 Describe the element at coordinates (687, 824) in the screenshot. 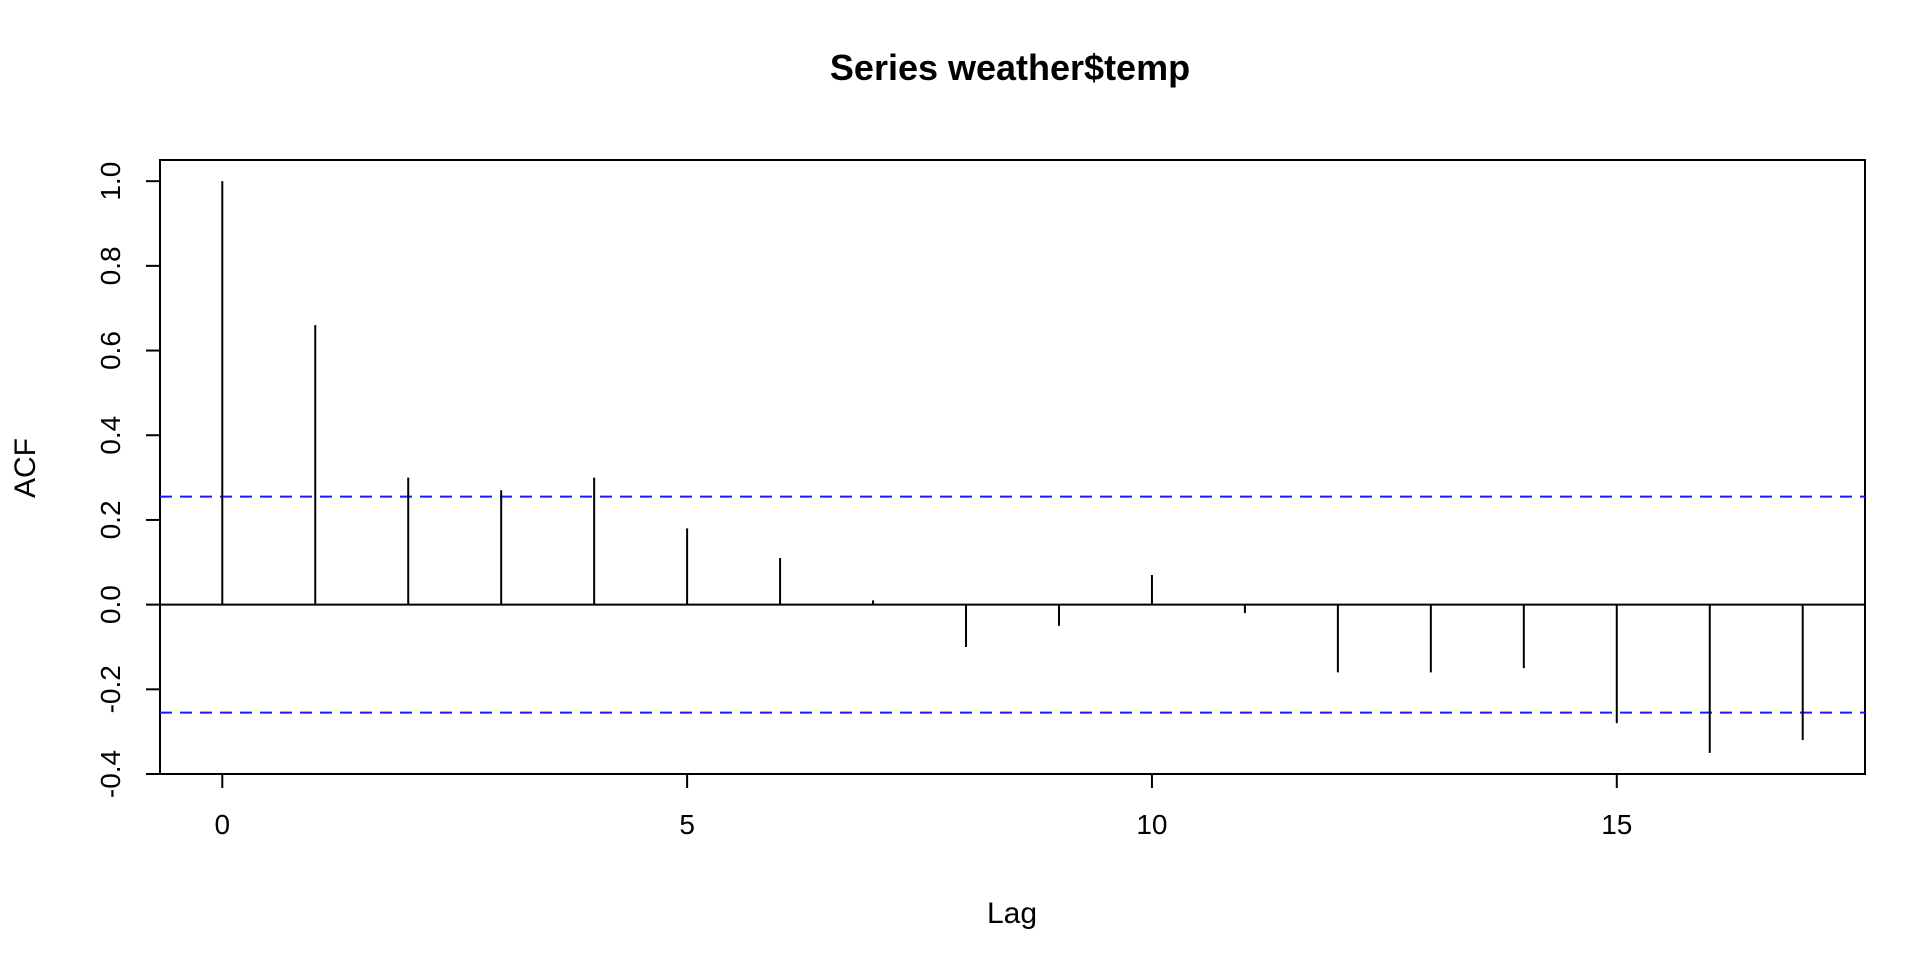

I see `x-tick-label: 5` at that location.